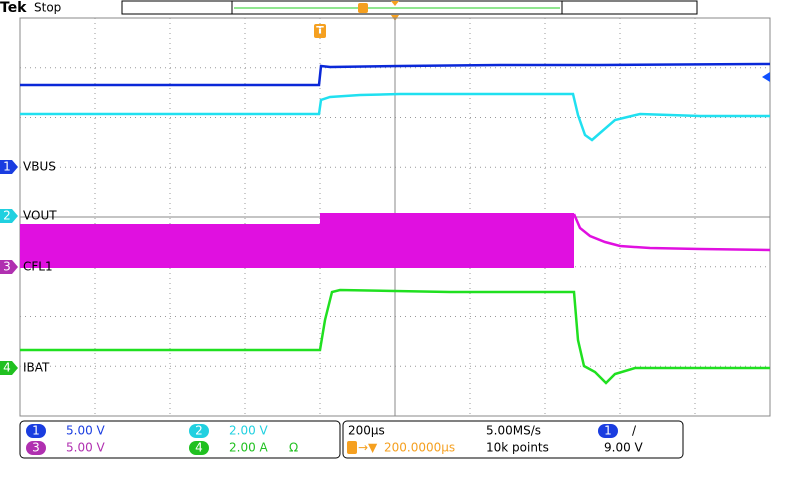 The height and width of the screenshot is (480, 800). What do you see at coordinates (39, 167) in the screenshot?
I see `channel-label: VBUS` at bounding box center [39, 167].